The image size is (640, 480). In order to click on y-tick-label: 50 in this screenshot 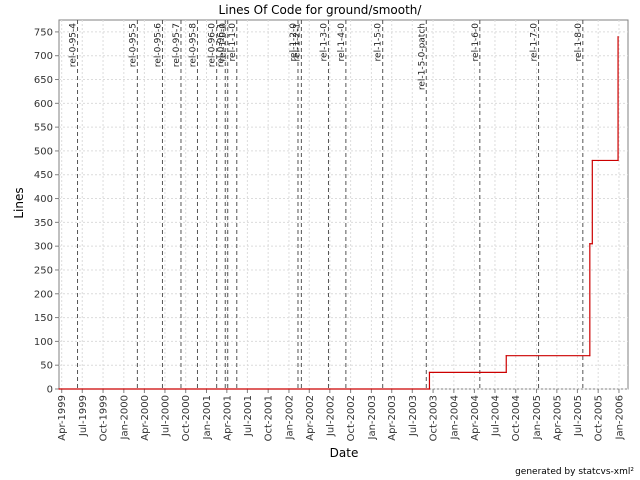, I will do `click(46, 366)`.